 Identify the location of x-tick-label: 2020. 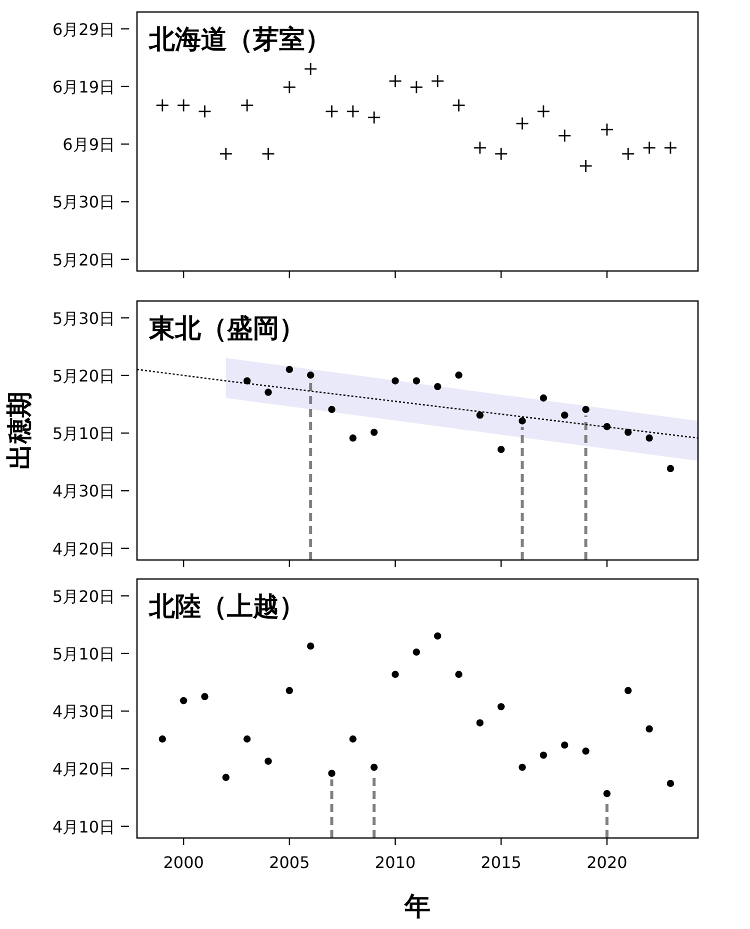
(607, 862).